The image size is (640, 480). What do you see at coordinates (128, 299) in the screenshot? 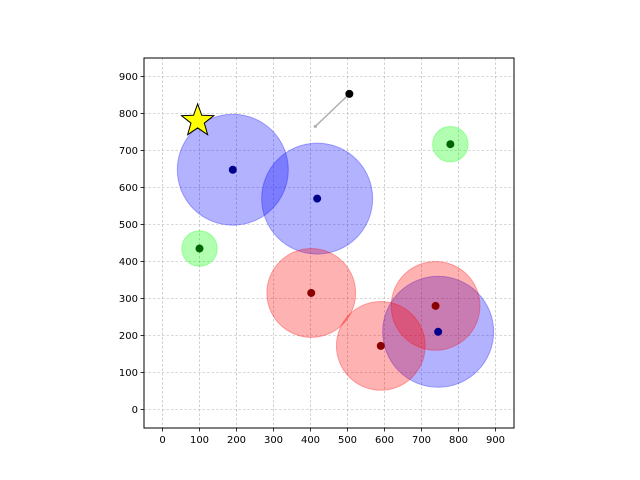
I see `y-tick-label: 300` at bounding box center [128, 299].